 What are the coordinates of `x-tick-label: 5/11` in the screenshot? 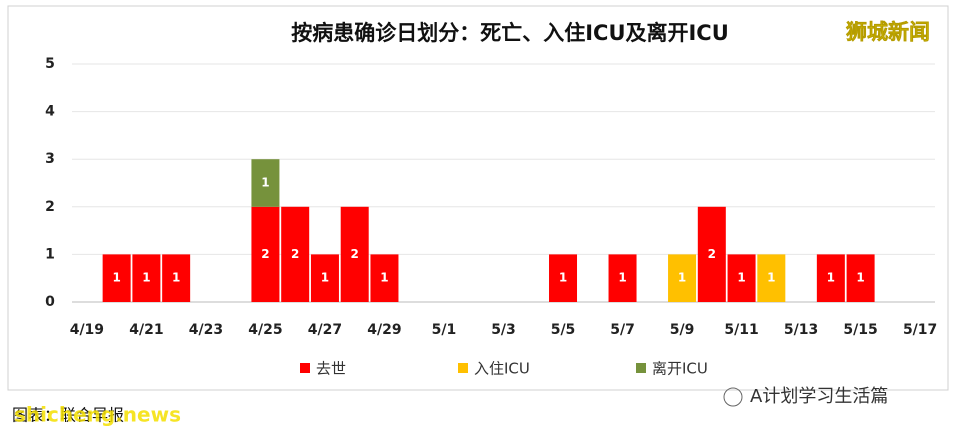 It's located at (741, 330).